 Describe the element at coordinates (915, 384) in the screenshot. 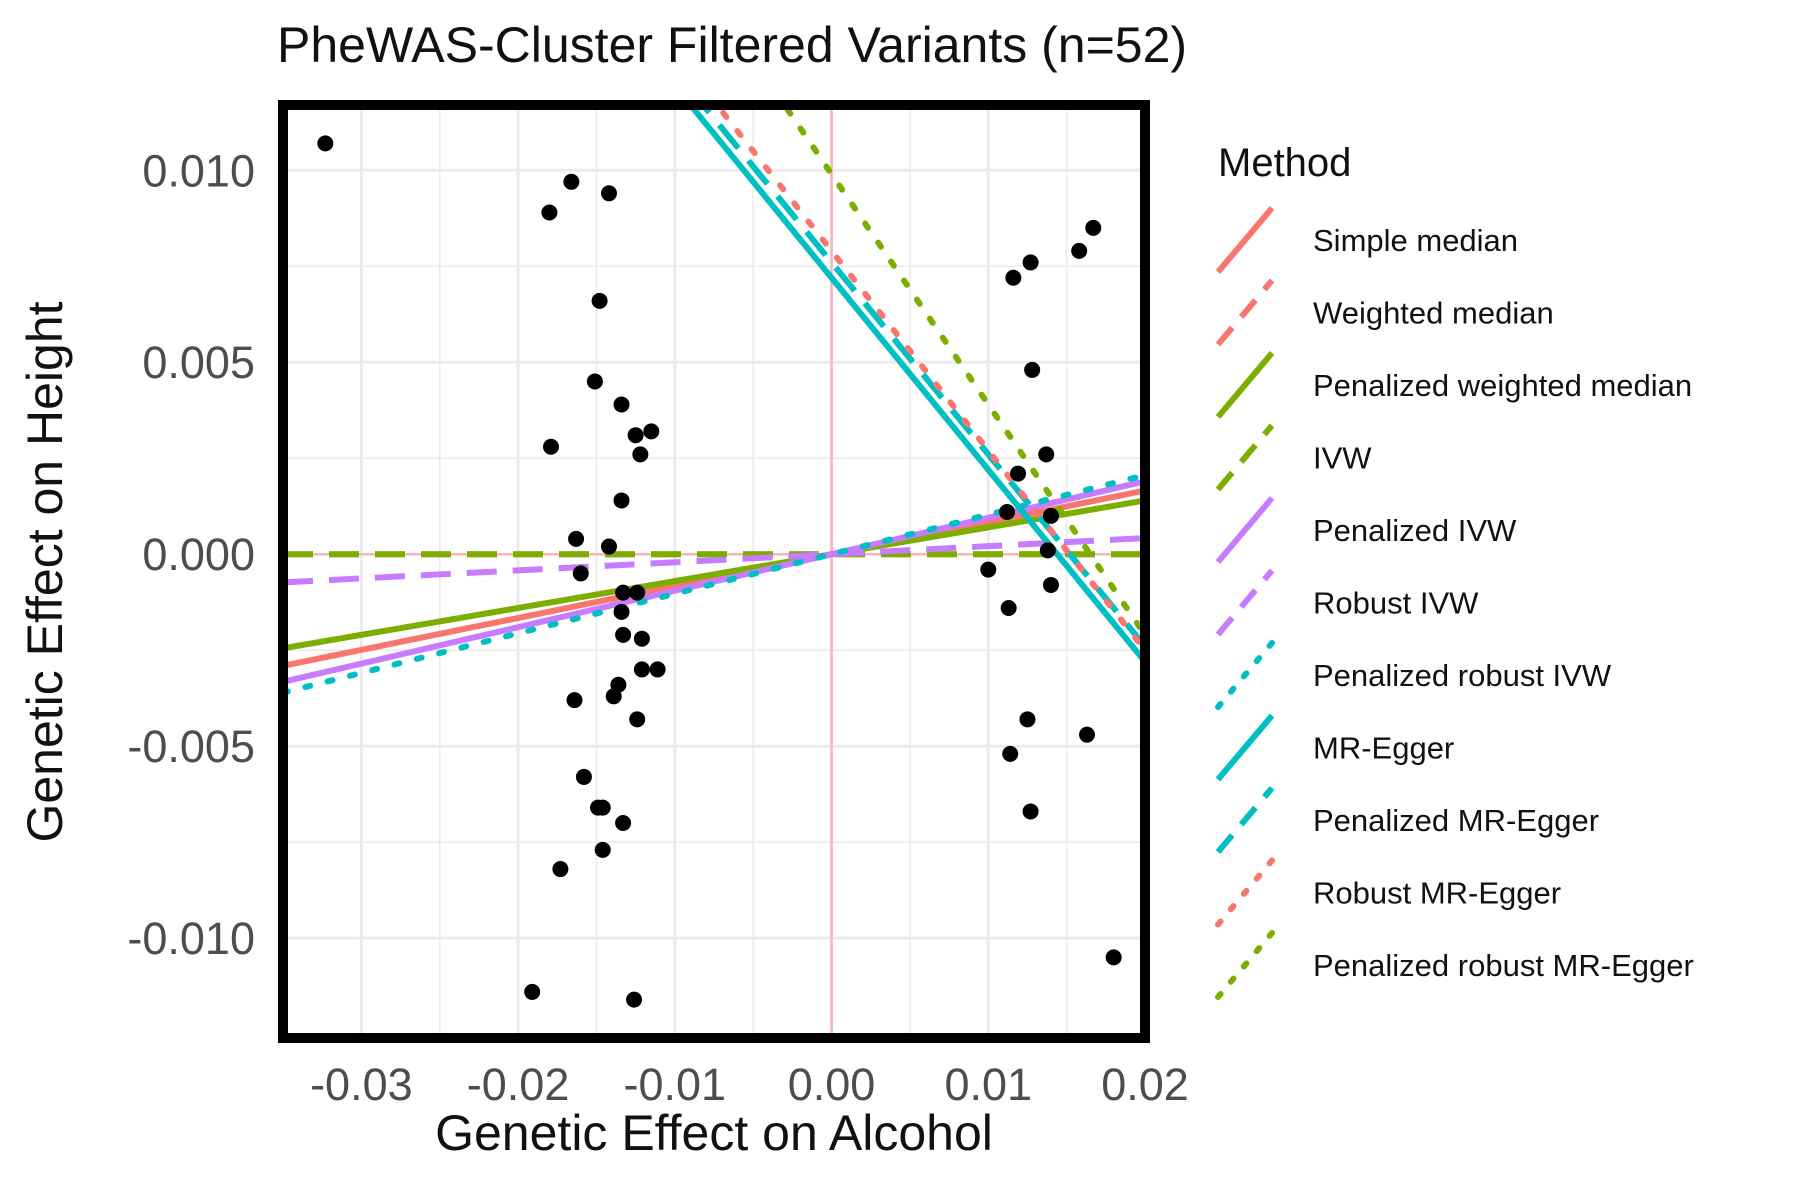

I see `method-line-mr-egger` at that location.